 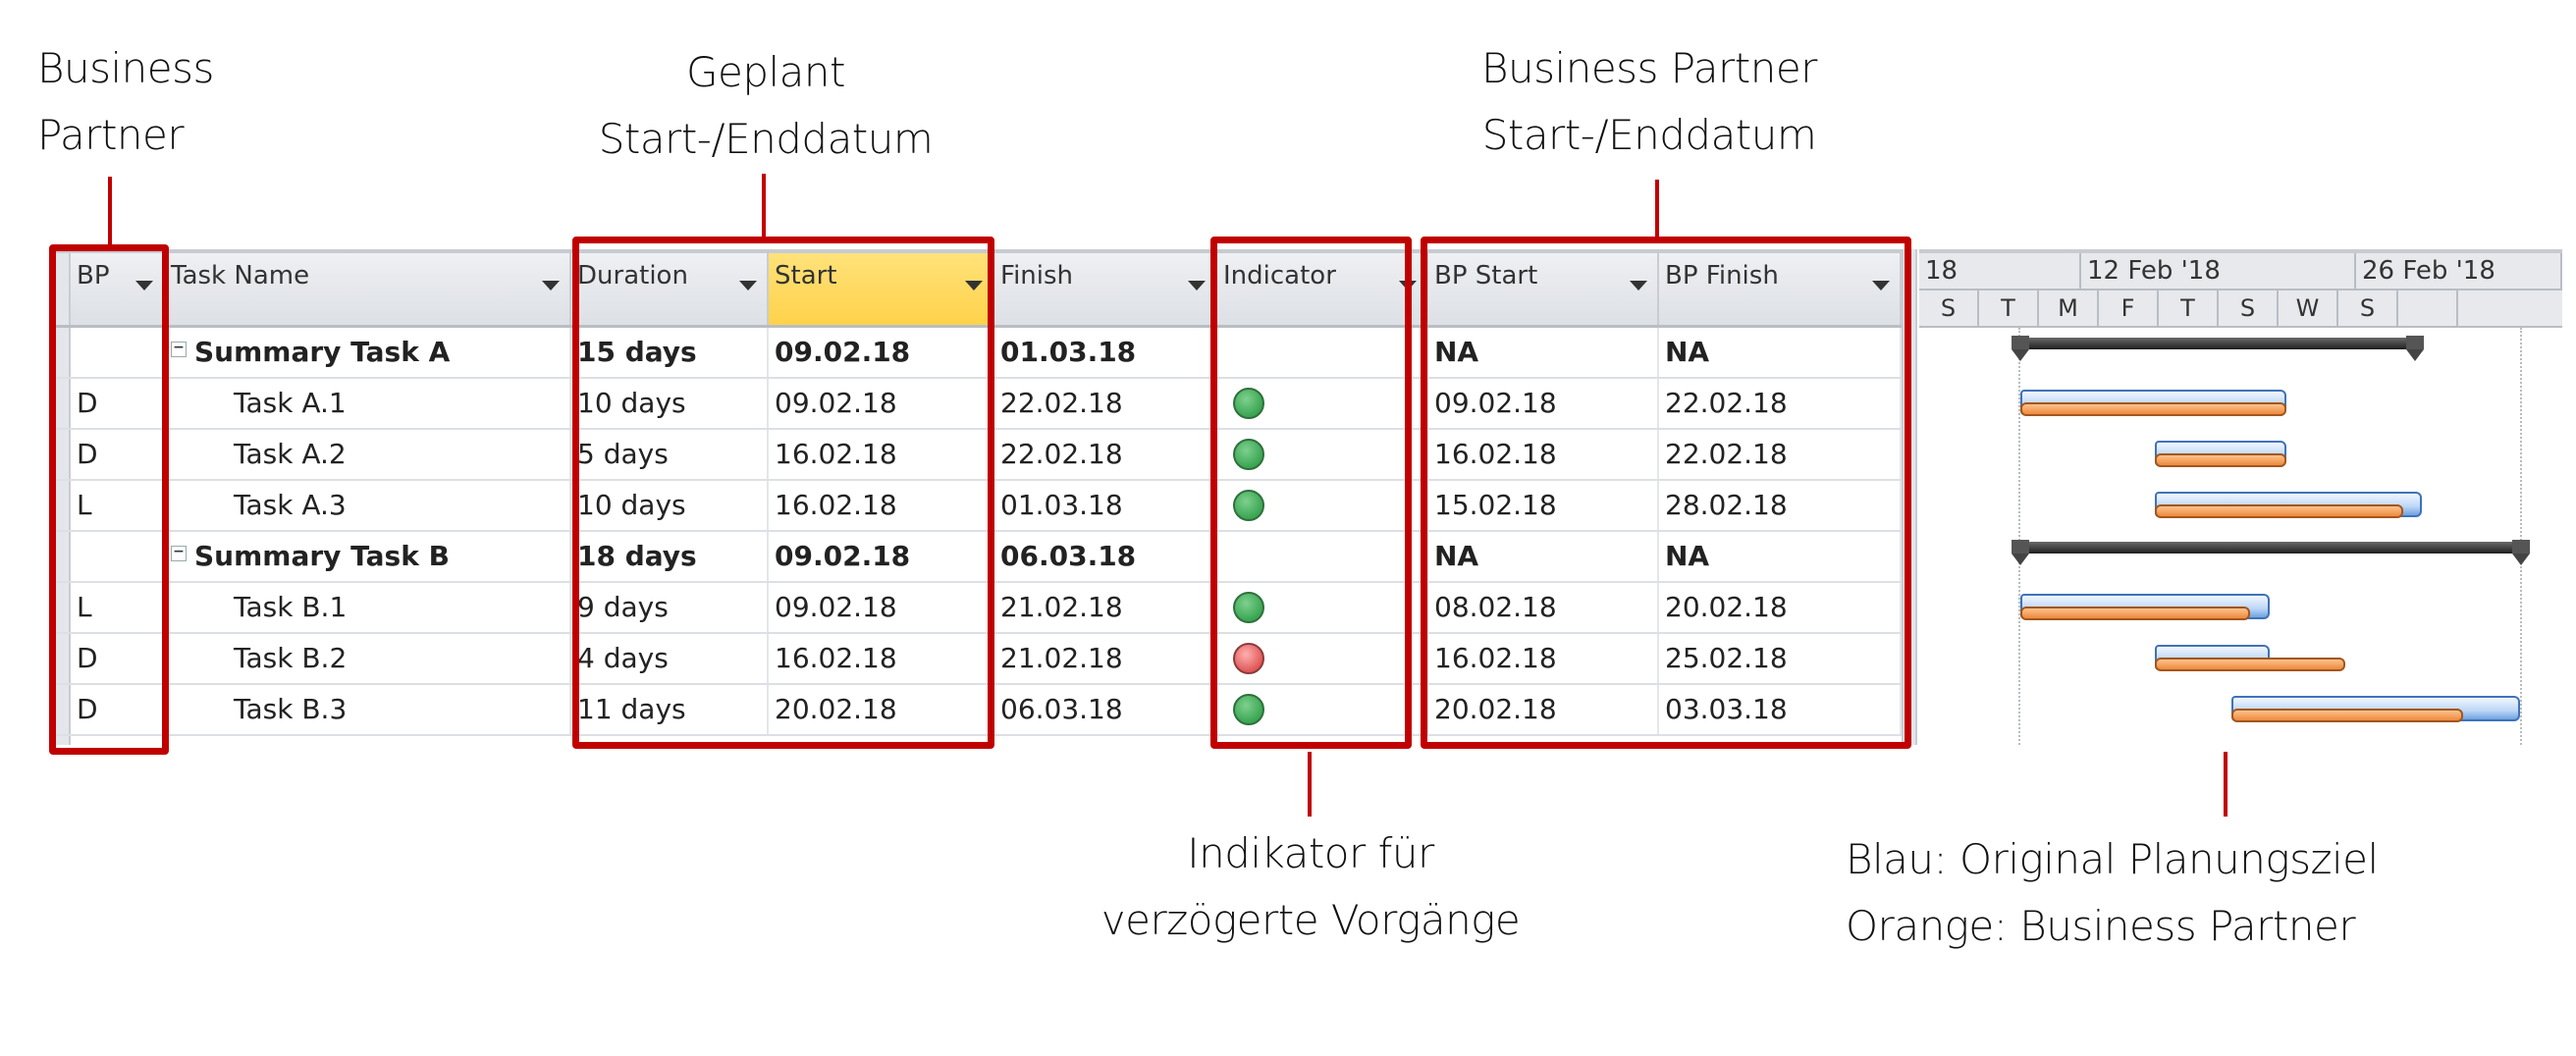 What do you see at coordinates (118, 659) in the screenshot?
I see `cell-bp: D` at bounding box center [118, 659].